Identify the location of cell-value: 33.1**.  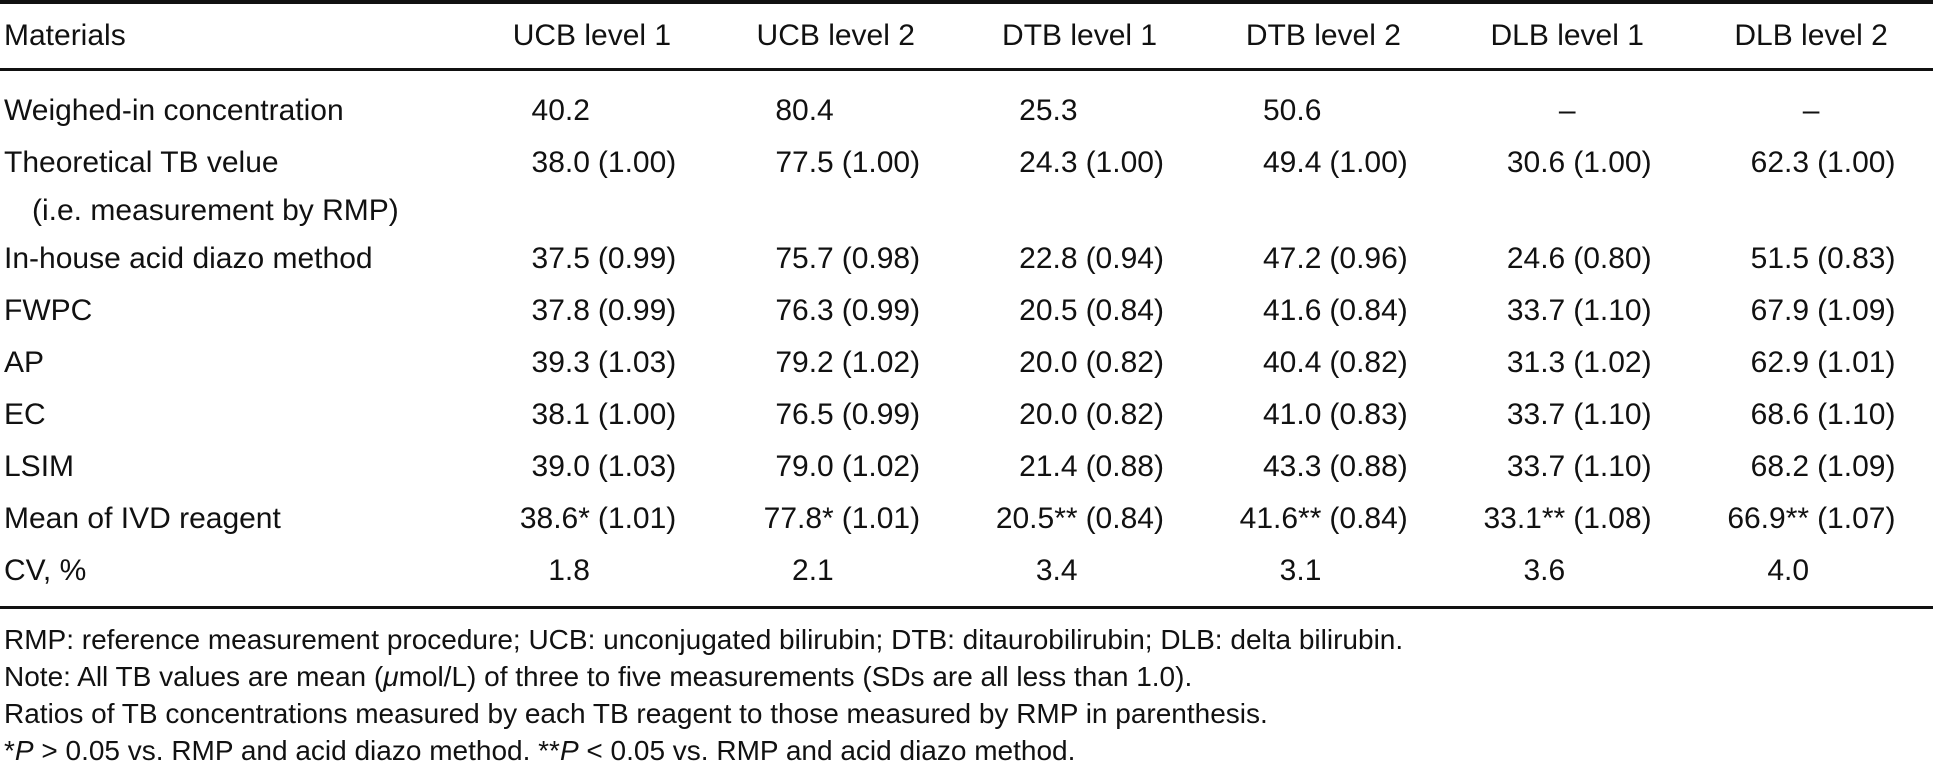
(1524, 518).